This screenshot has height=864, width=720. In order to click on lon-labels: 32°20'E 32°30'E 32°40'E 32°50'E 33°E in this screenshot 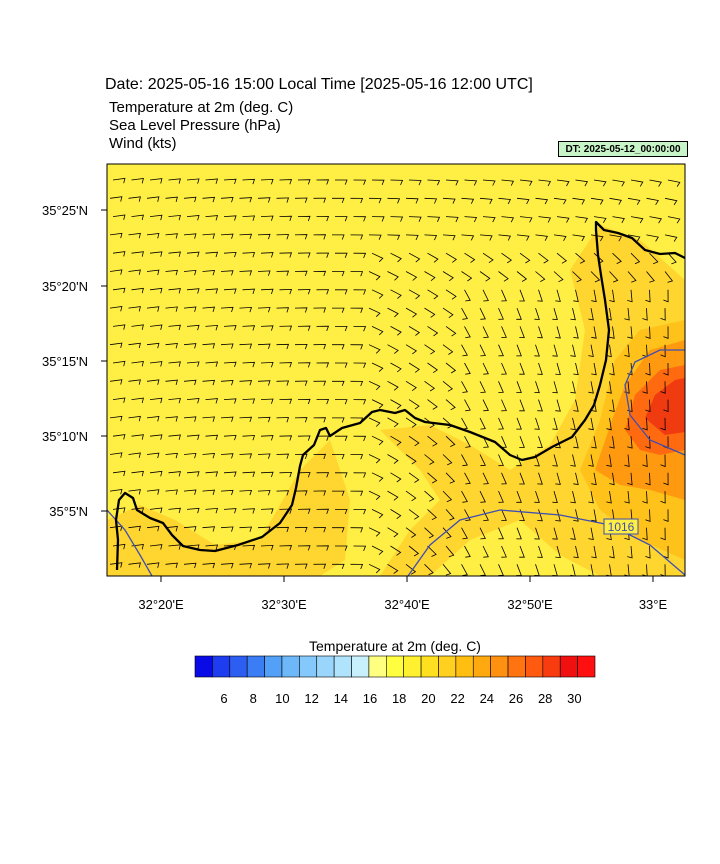, I will do `click(402, 604)`.